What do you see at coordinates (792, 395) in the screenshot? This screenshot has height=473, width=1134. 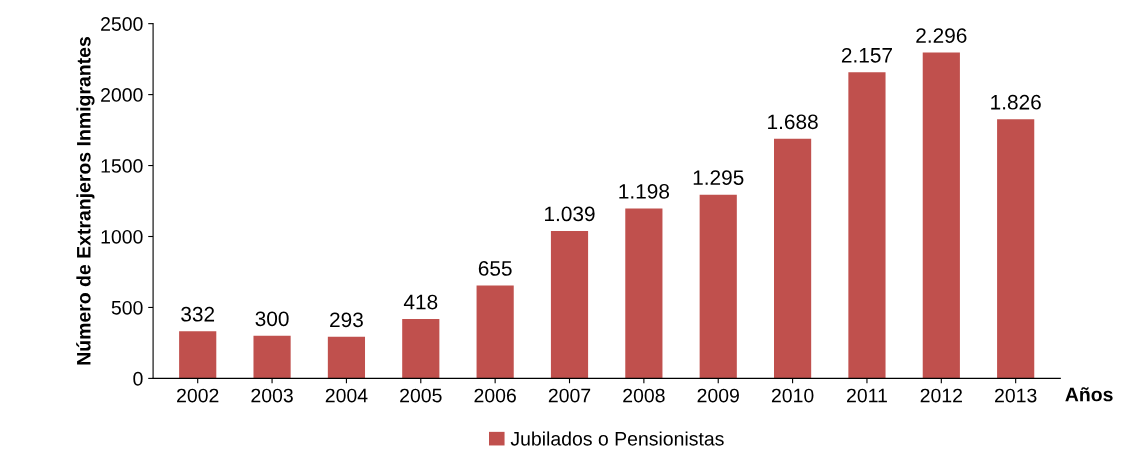 I see `x-tick-label: 2010` at bounding box center [792, 395].